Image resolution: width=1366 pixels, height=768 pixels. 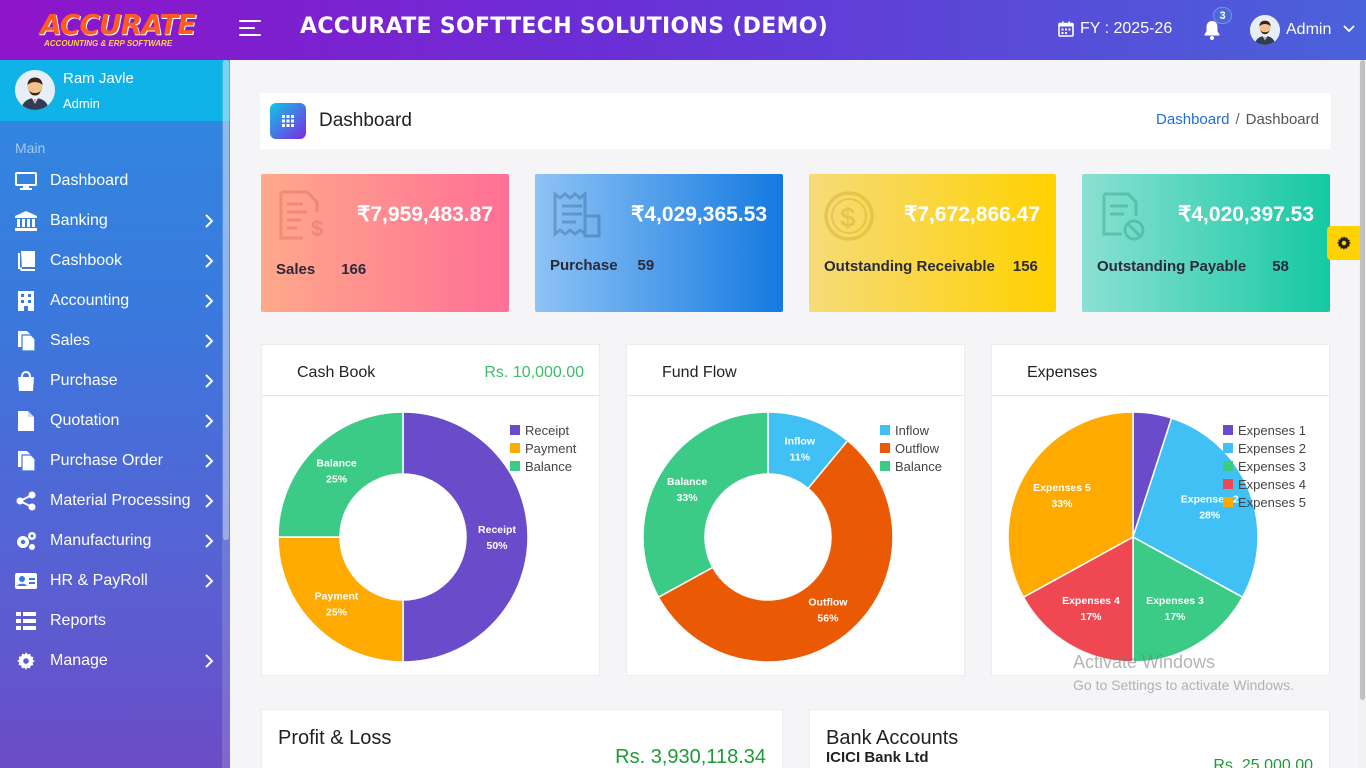 What do you see at coordinates (577, 214) in the screenshot?
I see `receipt-icon` at bounding box center [577, 214].